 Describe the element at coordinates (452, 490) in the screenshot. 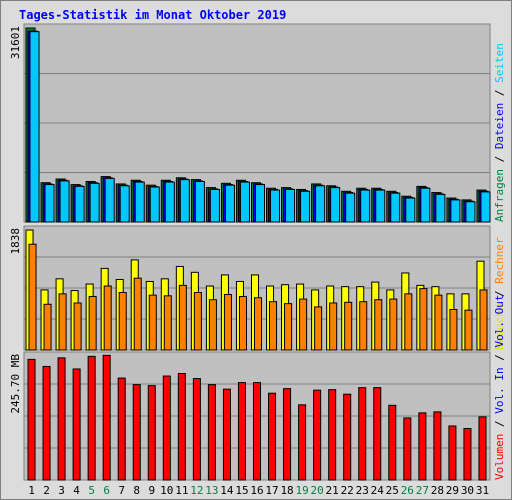

I see `x-tick-label-29: 29` at that location.